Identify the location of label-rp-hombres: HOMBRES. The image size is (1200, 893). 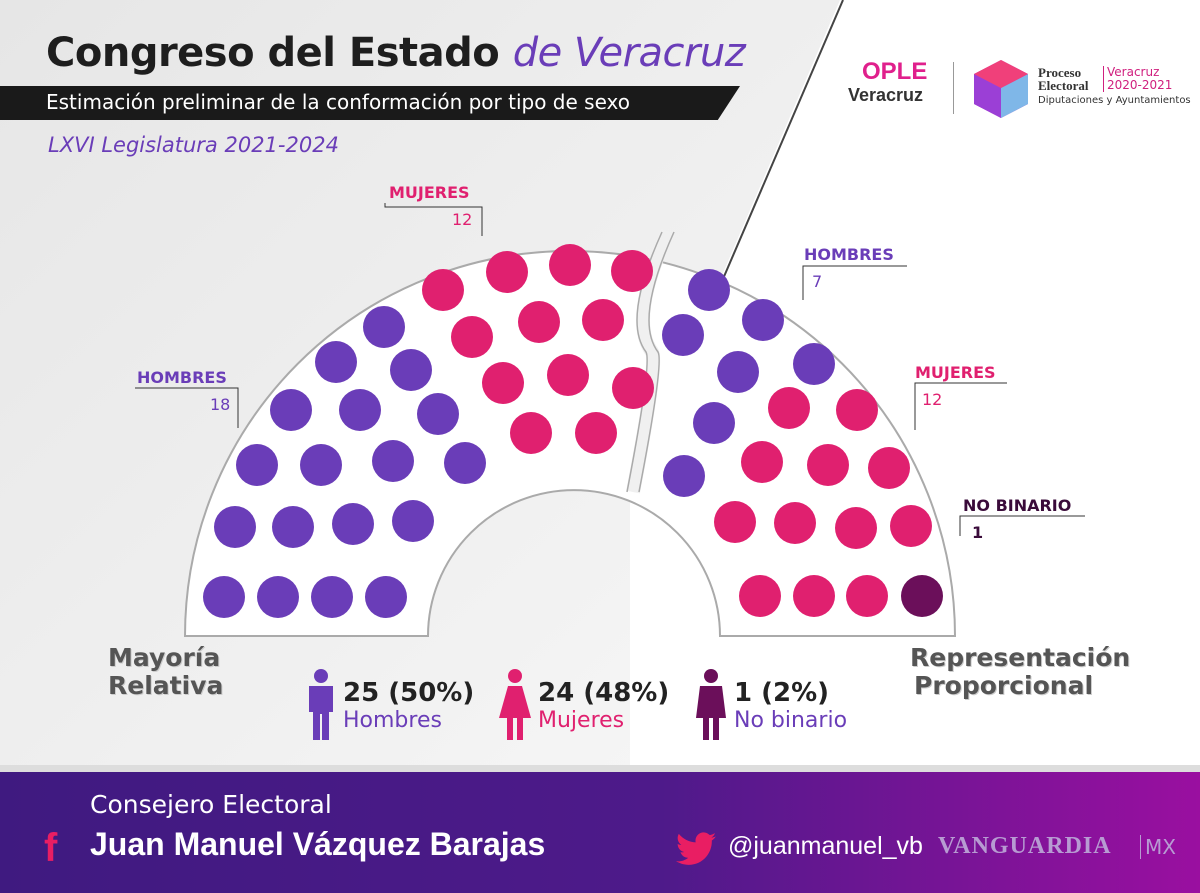
(849, 254).